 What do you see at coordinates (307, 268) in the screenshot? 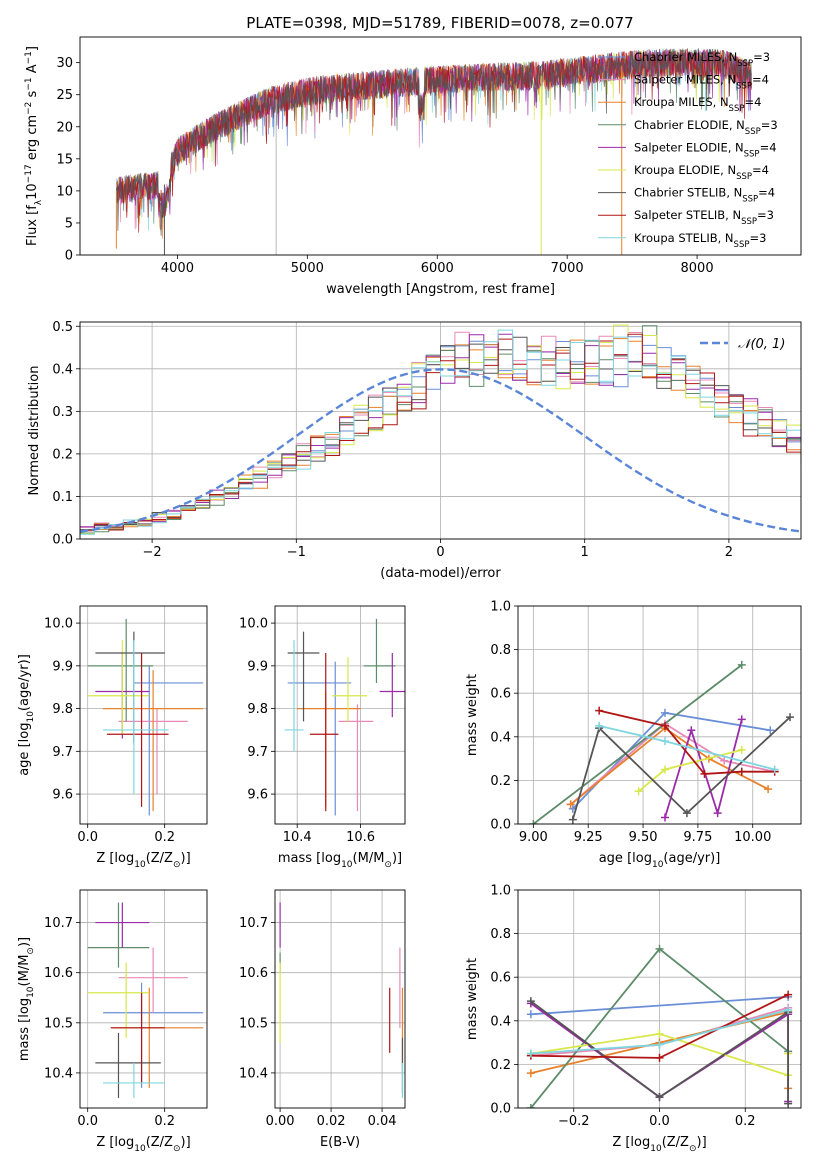
I see `x-tick-label: 5000` at bounding box center [307, 268].